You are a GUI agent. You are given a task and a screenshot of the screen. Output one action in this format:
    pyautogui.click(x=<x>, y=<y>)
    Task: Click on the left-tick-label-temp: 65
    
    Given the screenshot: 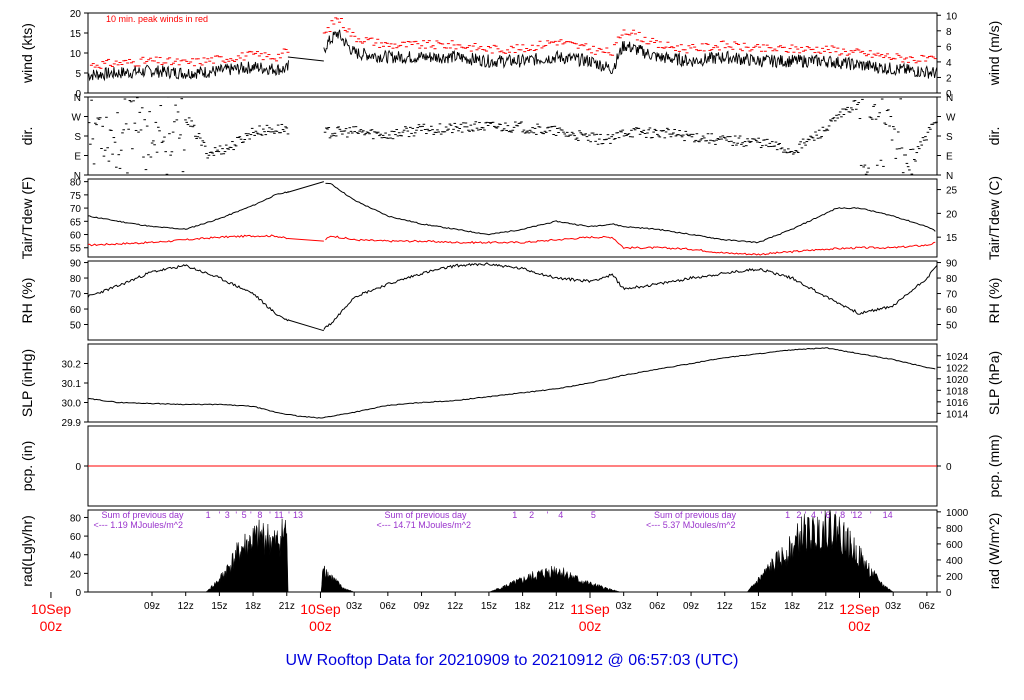 What is the action you would take?
    pyautogui.click(x=76, y=222)
    